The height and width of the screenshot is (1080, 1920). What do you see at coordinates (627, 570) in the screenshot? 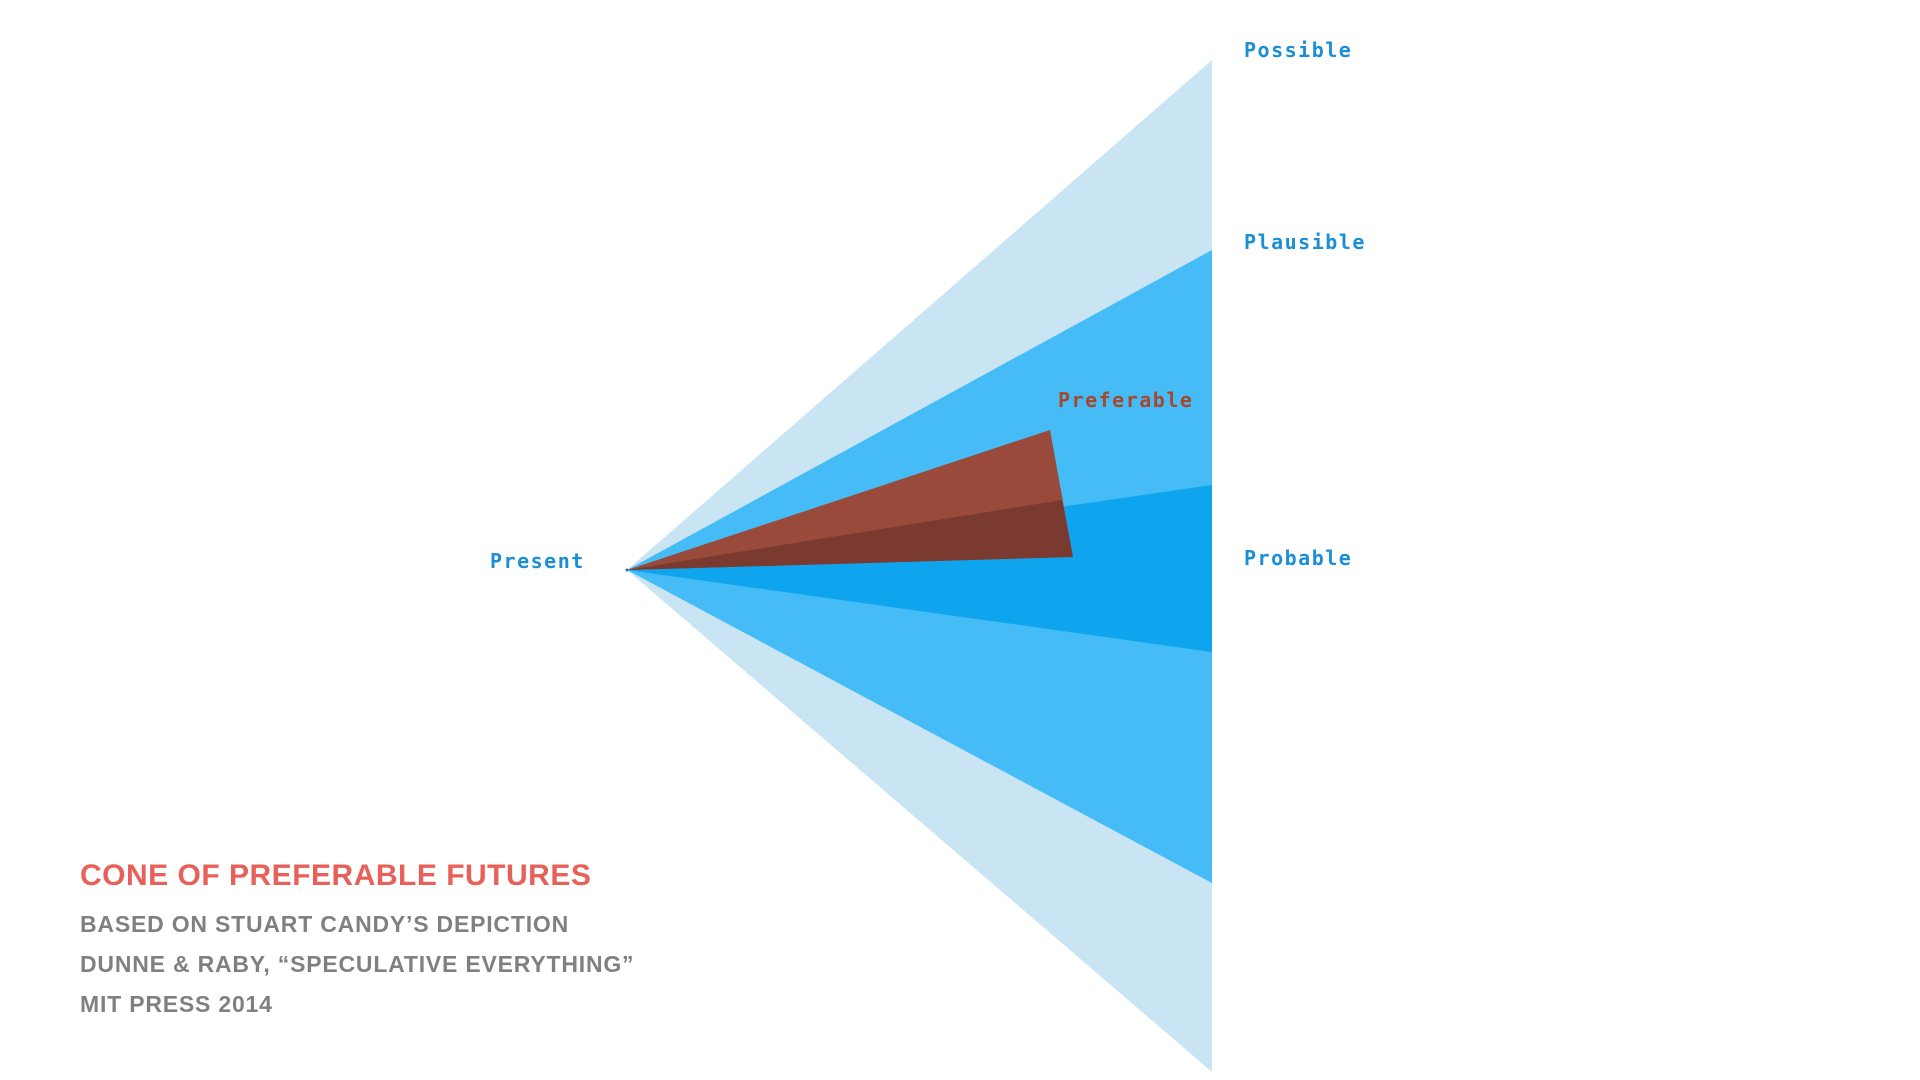
I see `present-origin-point` at bounding box center [627, 570].